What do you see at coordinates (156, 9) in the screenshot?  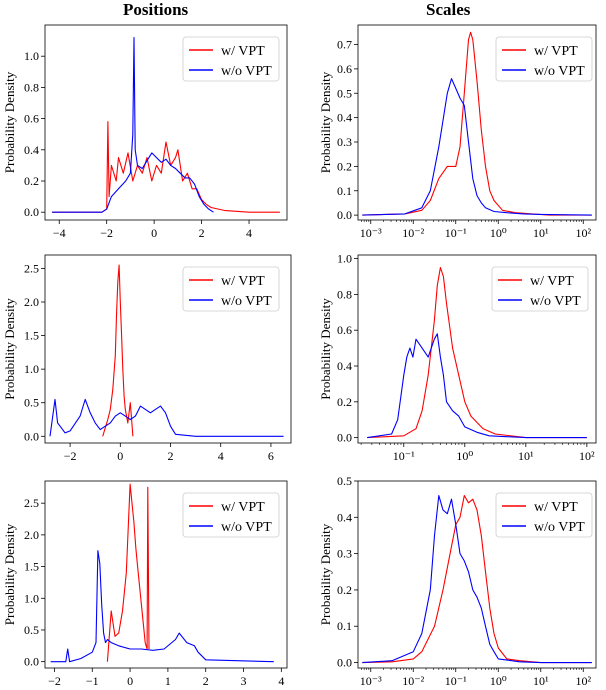 I see `positions-column-title: Positions` at bounding box center [156, 9].